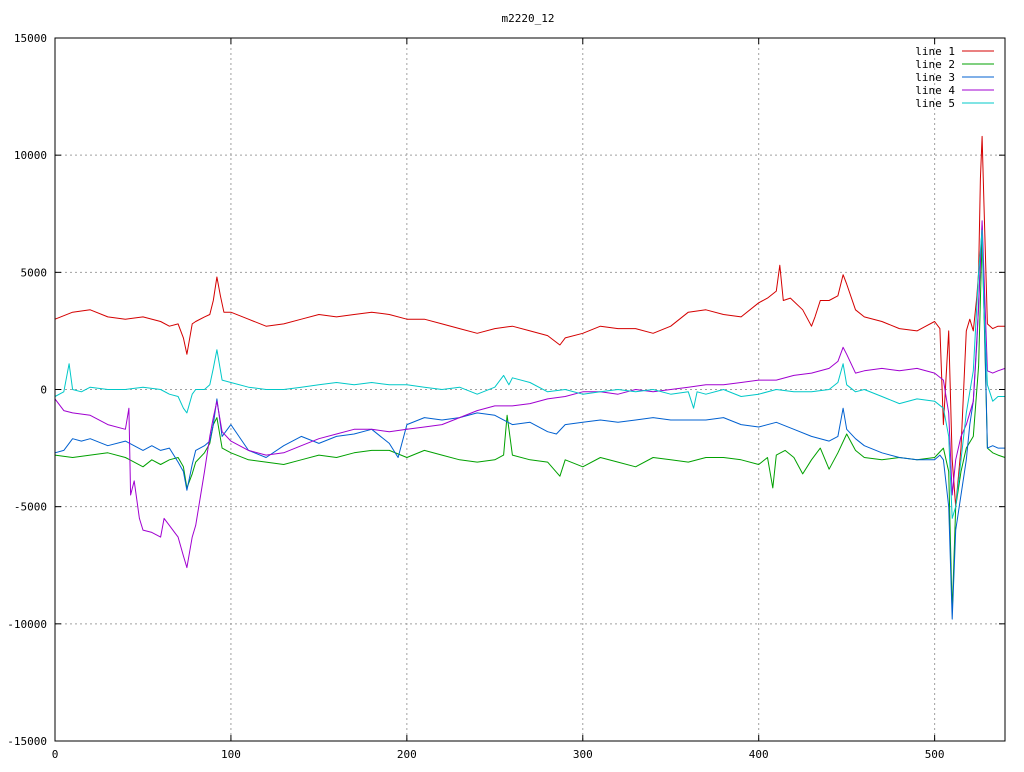 The image size is (1024, 772). Describe the element at coordinates (935, 77) in the screenshot. I see `legend-label-3: line 3` at that location.